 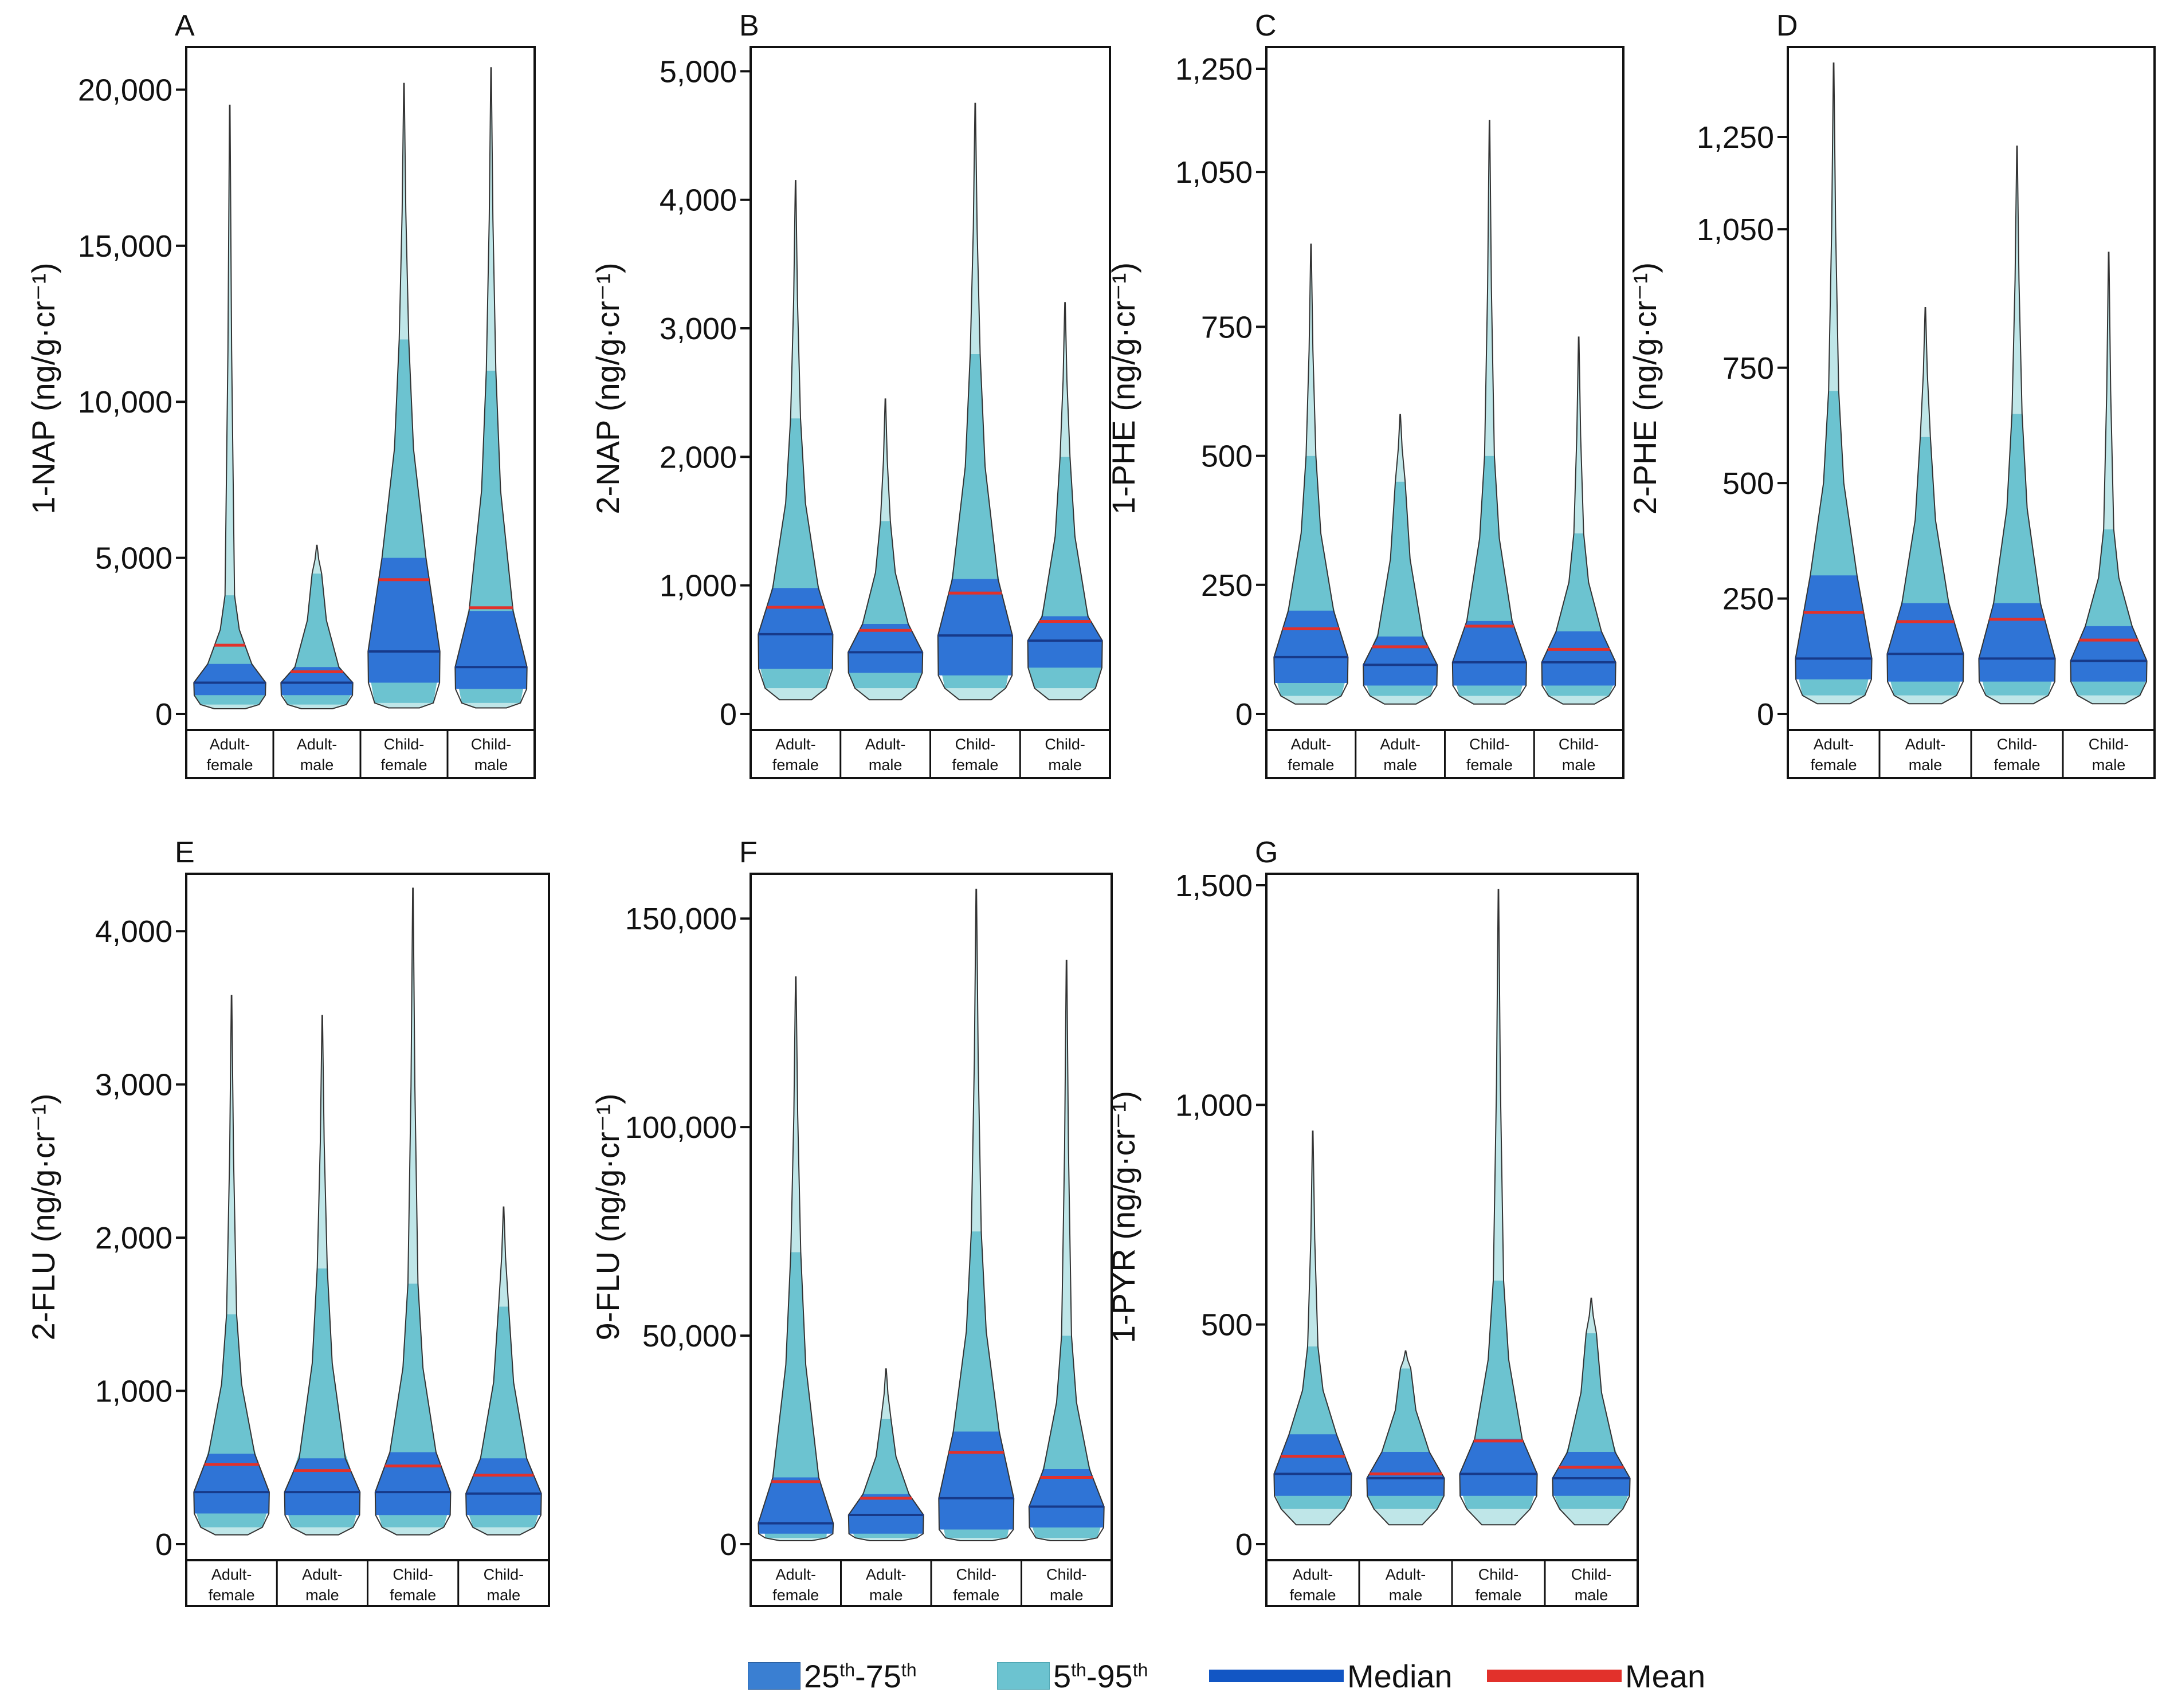 What do you see at coordinates (1276, 1676) in the screenshot?
I see `legend-swatch-median` at bounding box center [1276, 1676].